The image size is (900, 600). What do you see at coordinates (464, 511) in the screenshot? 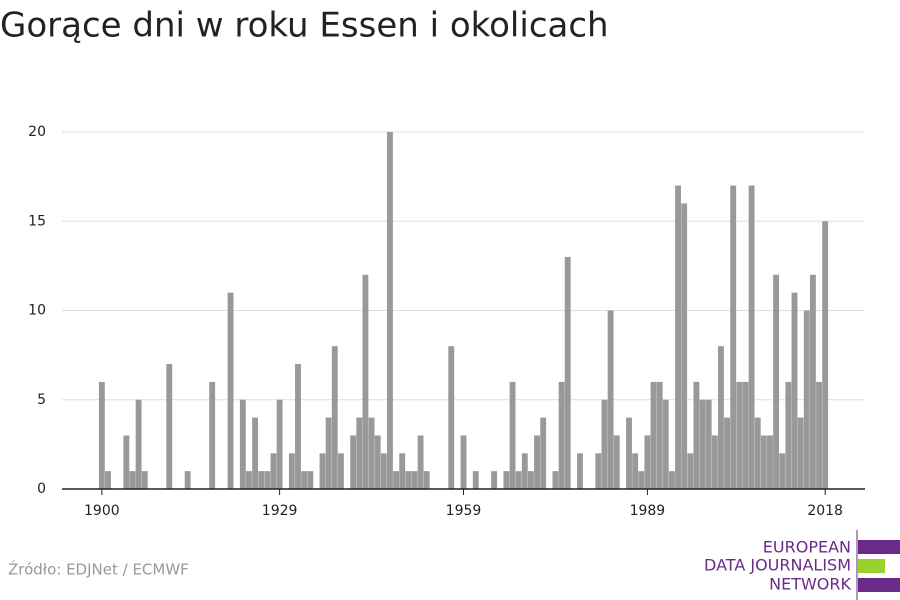
I see `x-tick-label: 1959` at bounding box center [464, 511].